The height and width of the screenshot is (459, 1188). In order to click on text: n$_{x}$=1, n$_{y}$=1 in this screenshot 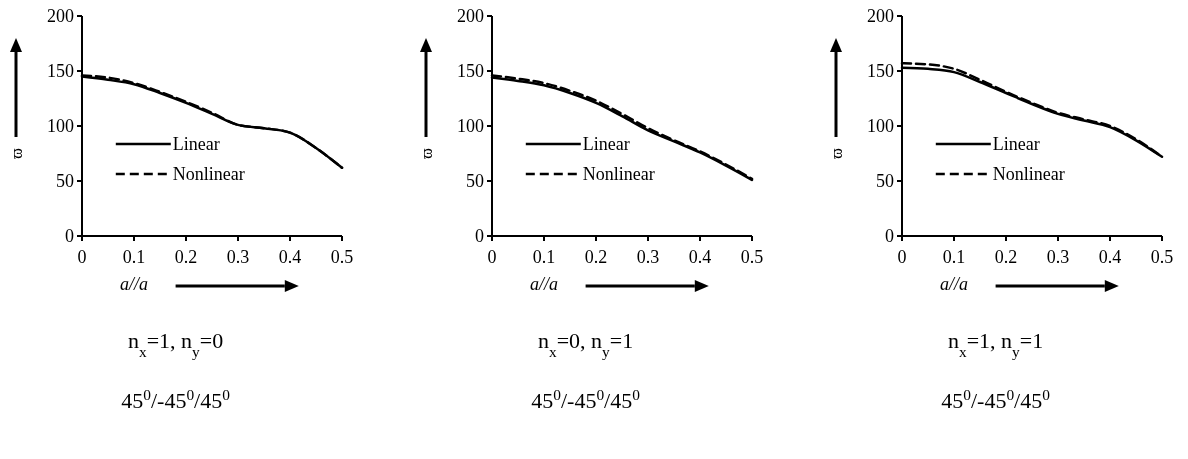, I will do `click(995, 344)`.